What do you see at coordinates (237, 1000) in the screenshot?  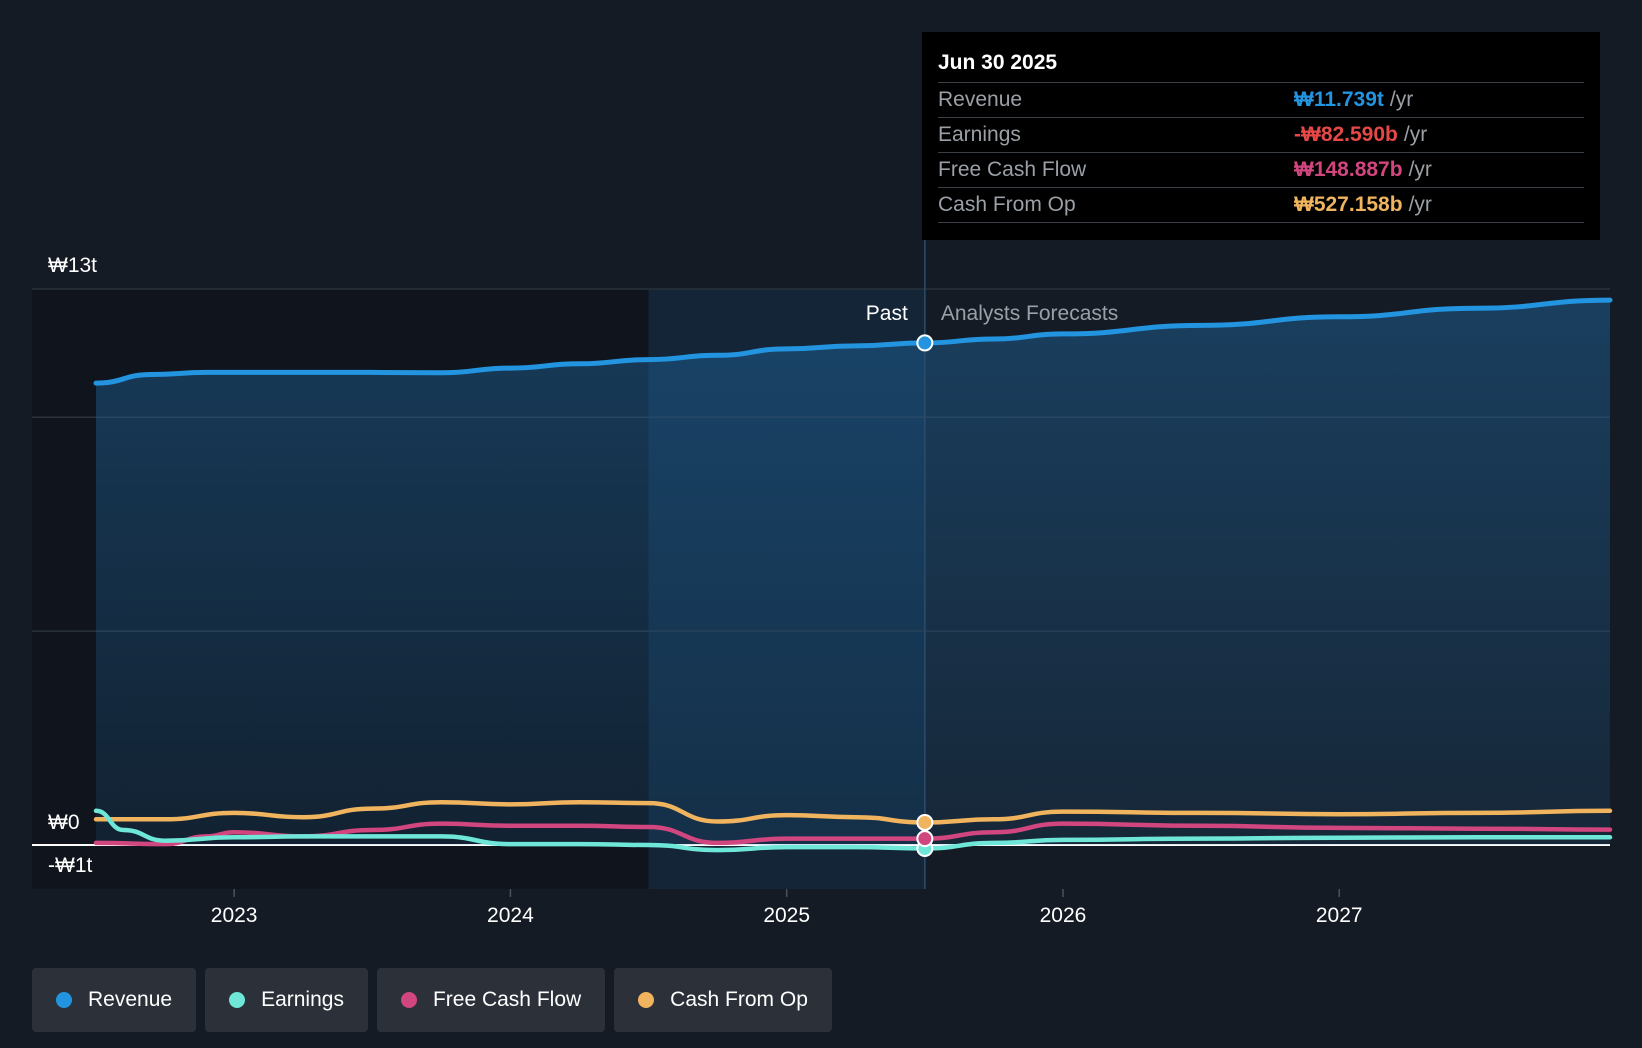 I see `earnings-dot-icon` at bounding box center [237, 1000].